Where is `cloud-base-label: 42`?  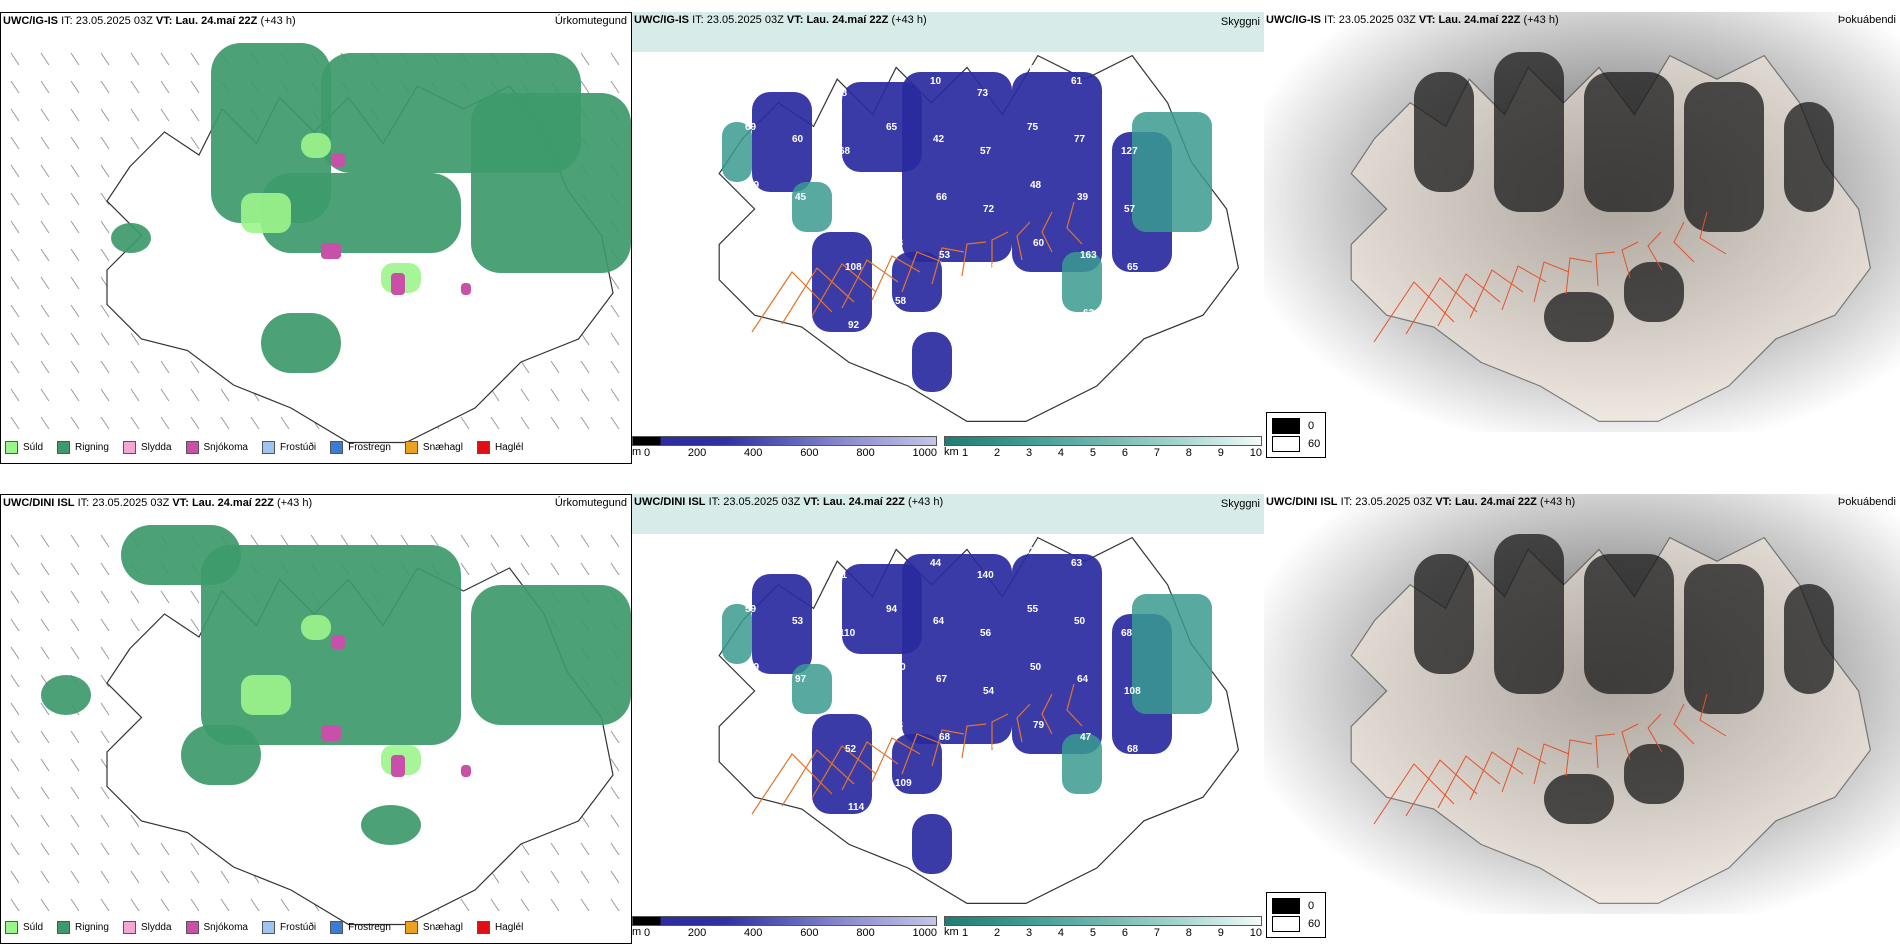
cloud-base-label: 42 is located at coordinates (939, 139).